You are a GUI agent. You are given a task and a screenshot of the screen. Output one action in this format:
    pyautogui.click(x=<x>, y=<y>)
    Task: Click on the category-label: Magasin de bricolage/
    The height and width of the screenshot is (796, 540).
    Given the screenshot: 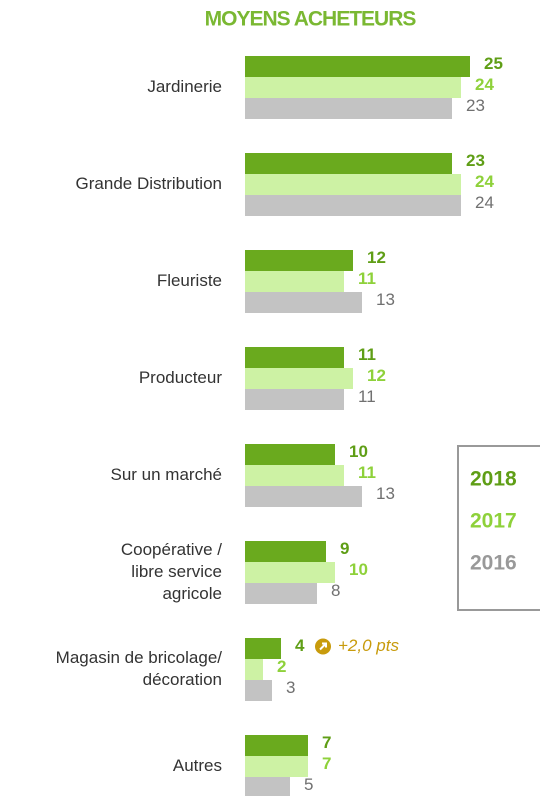 What is the action you would take?
    pyautogui.click(x=139, y=657)
    